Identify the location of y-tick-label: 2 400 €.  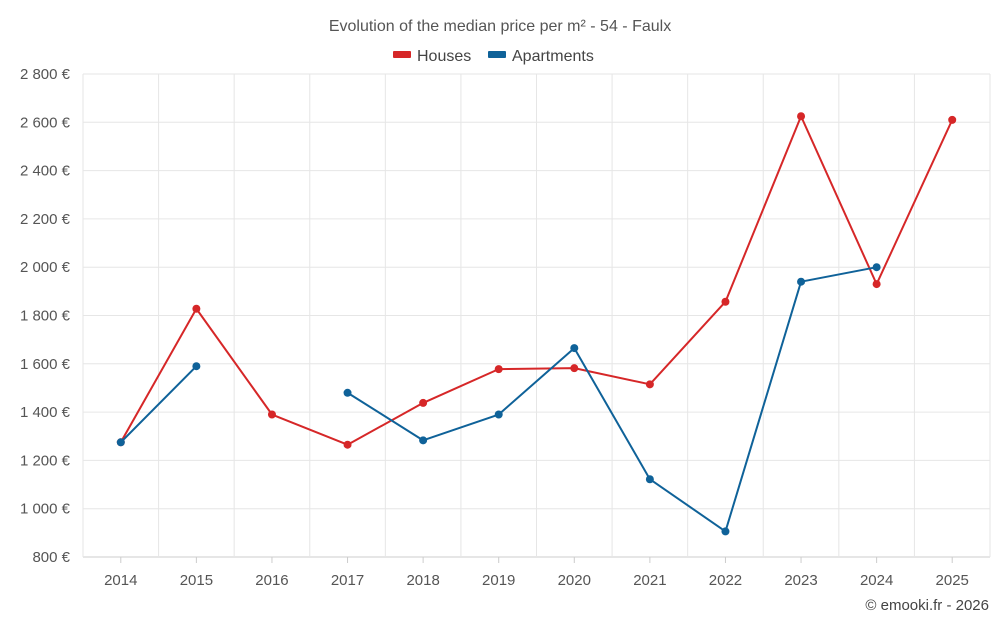
(45, 171).